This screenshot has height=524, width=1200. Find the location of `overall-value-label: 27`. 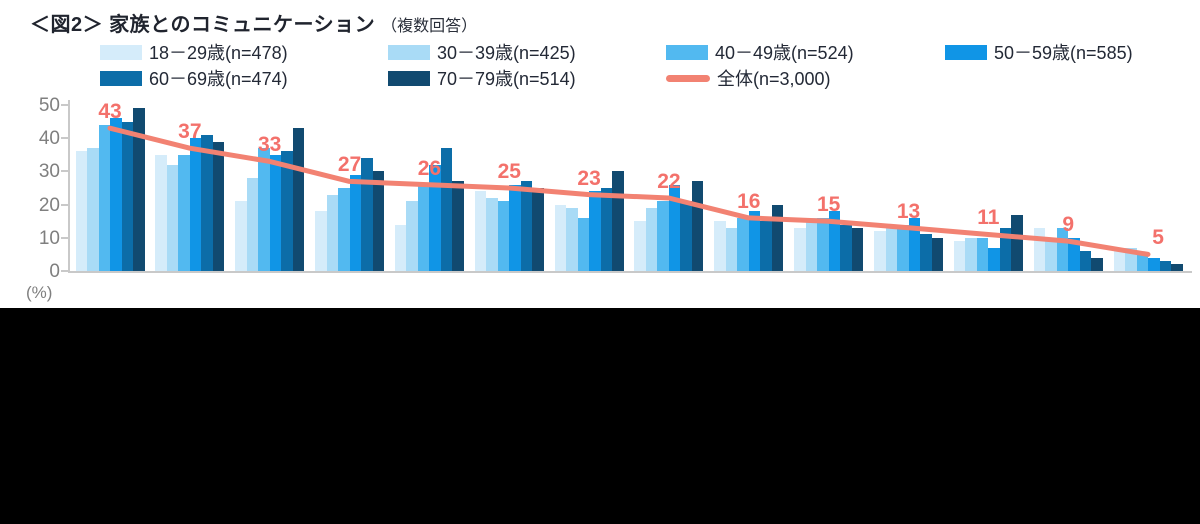

overall-value-label: 27 is located at coordinates (349, 165).